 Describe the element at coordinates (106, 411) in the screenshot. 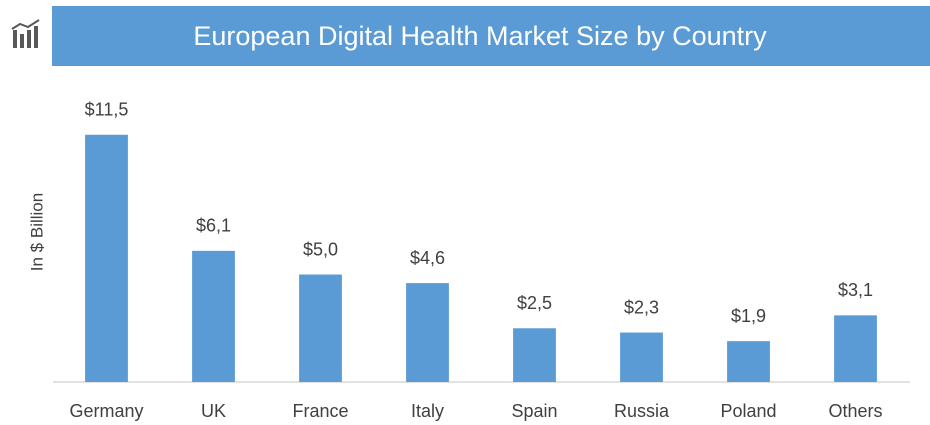

I see `x-tick-label: Germany` at that location.